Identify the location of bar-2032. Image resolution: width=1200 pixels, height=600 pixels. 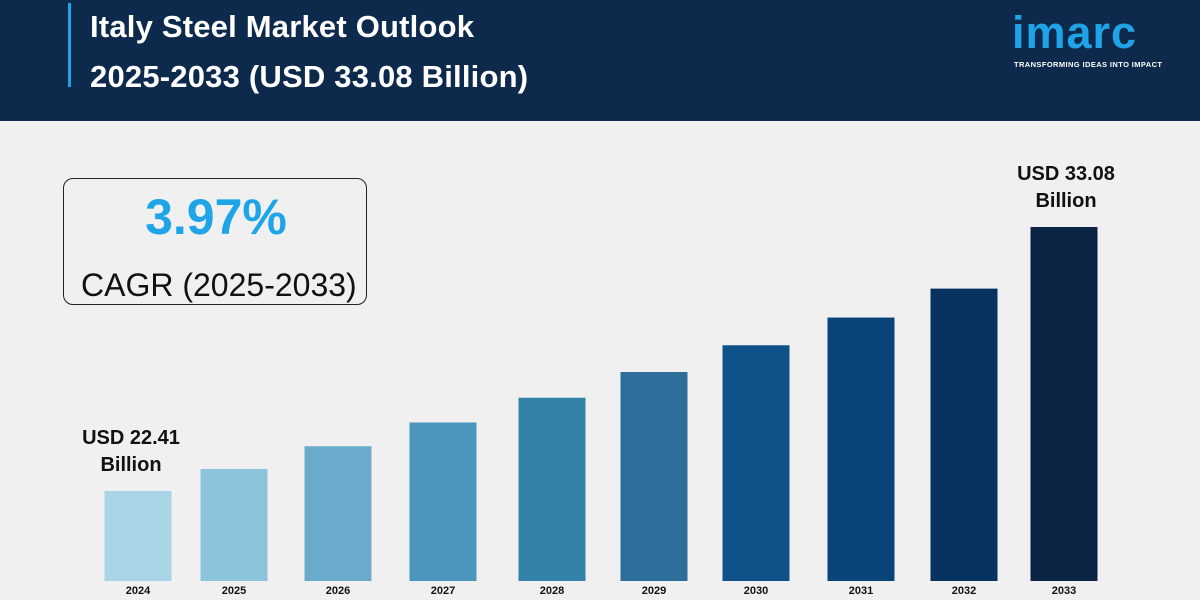
(964, 434).